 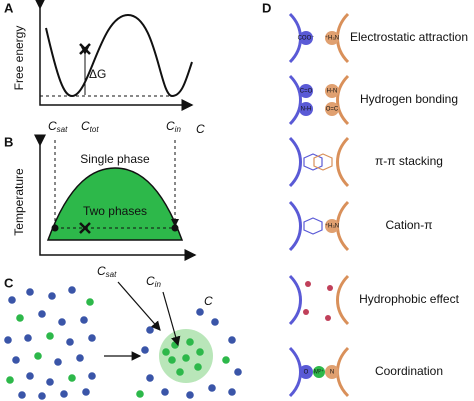 What do you see at coordinates (85, 49) in the screenshot?
I see `cross` at bounding box center [85, 49].